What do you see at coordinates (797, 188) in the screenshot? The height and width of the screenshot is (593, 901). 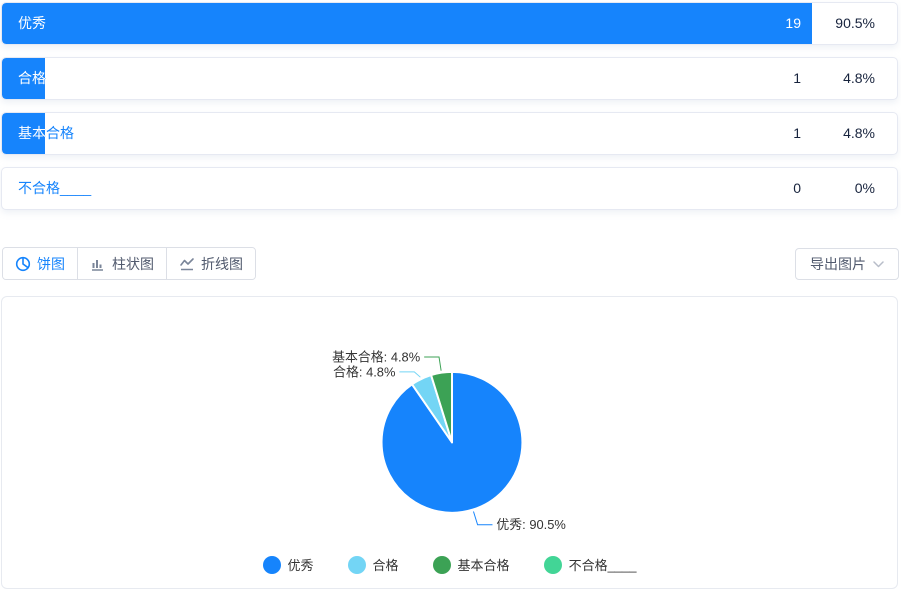 I see `row-count: 0` at bounding box center [797, 188].